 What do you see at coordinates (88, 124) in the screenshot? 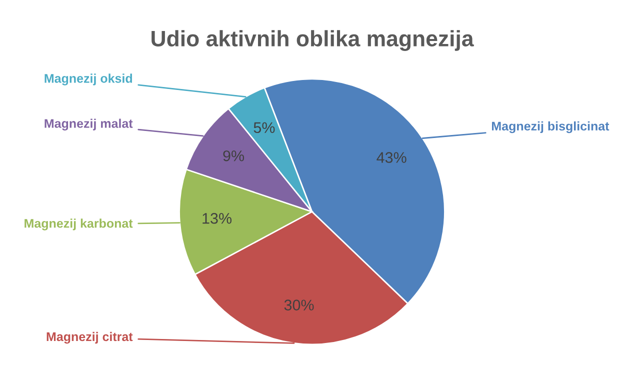
I see `slice-label: Magnezij malat` at bounding box center [88, 124].